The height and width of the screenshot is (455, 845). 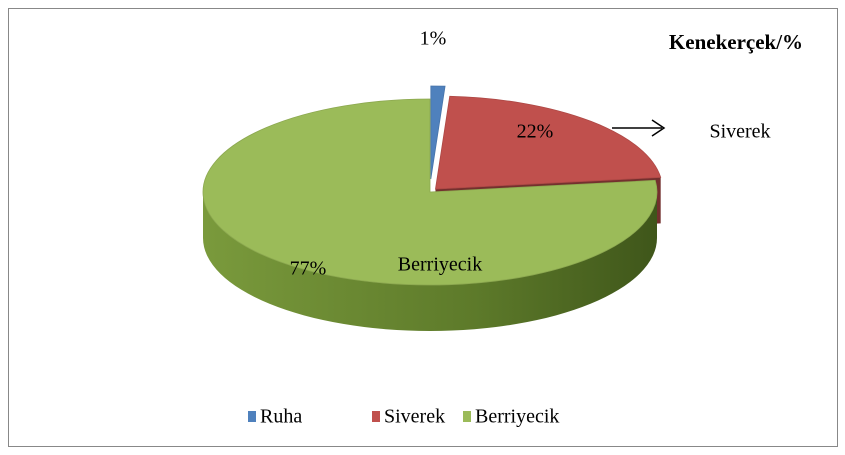 What do you see at coordinates (308, 269) in the screenshot?
I see `data-label: 77%` at bounding box center [308, 269].